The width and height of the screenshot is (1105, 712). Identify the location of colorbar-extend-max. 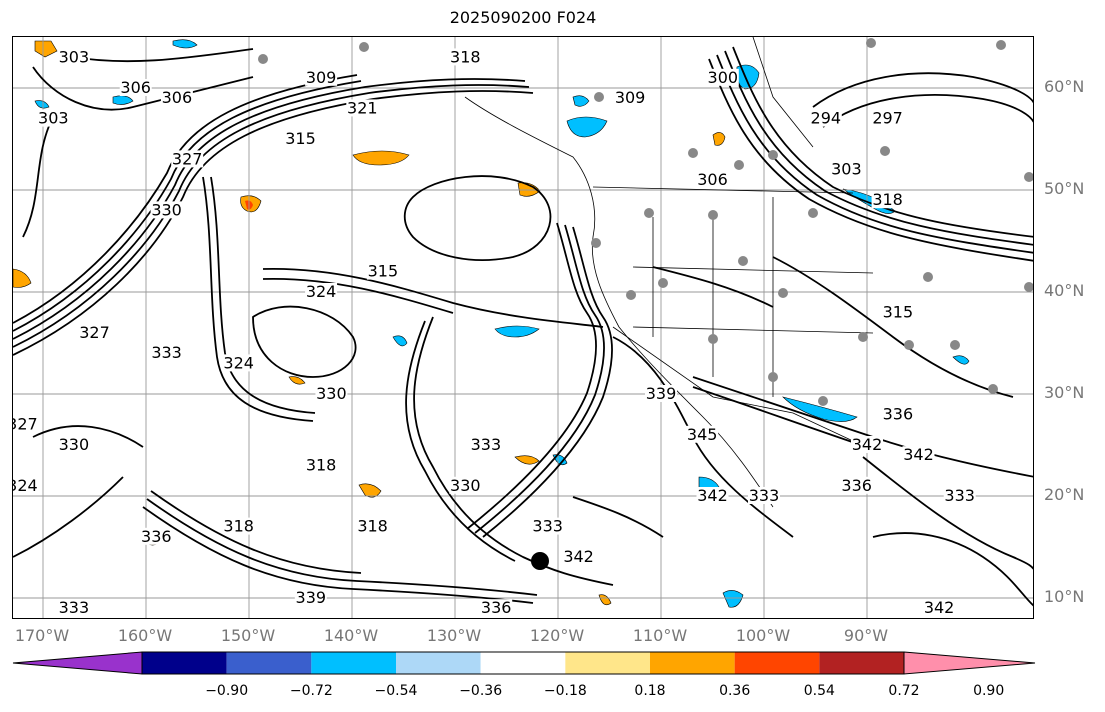
(969, 663).